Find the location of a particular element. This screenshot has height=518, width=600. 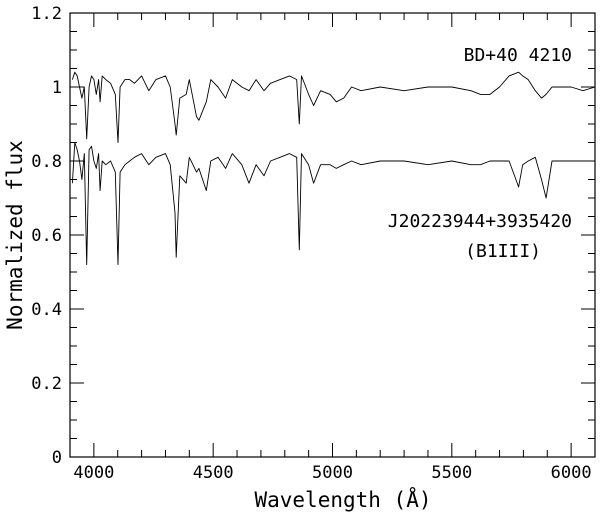

x-tick-label: 6000 is located at coordinates (571, 473).